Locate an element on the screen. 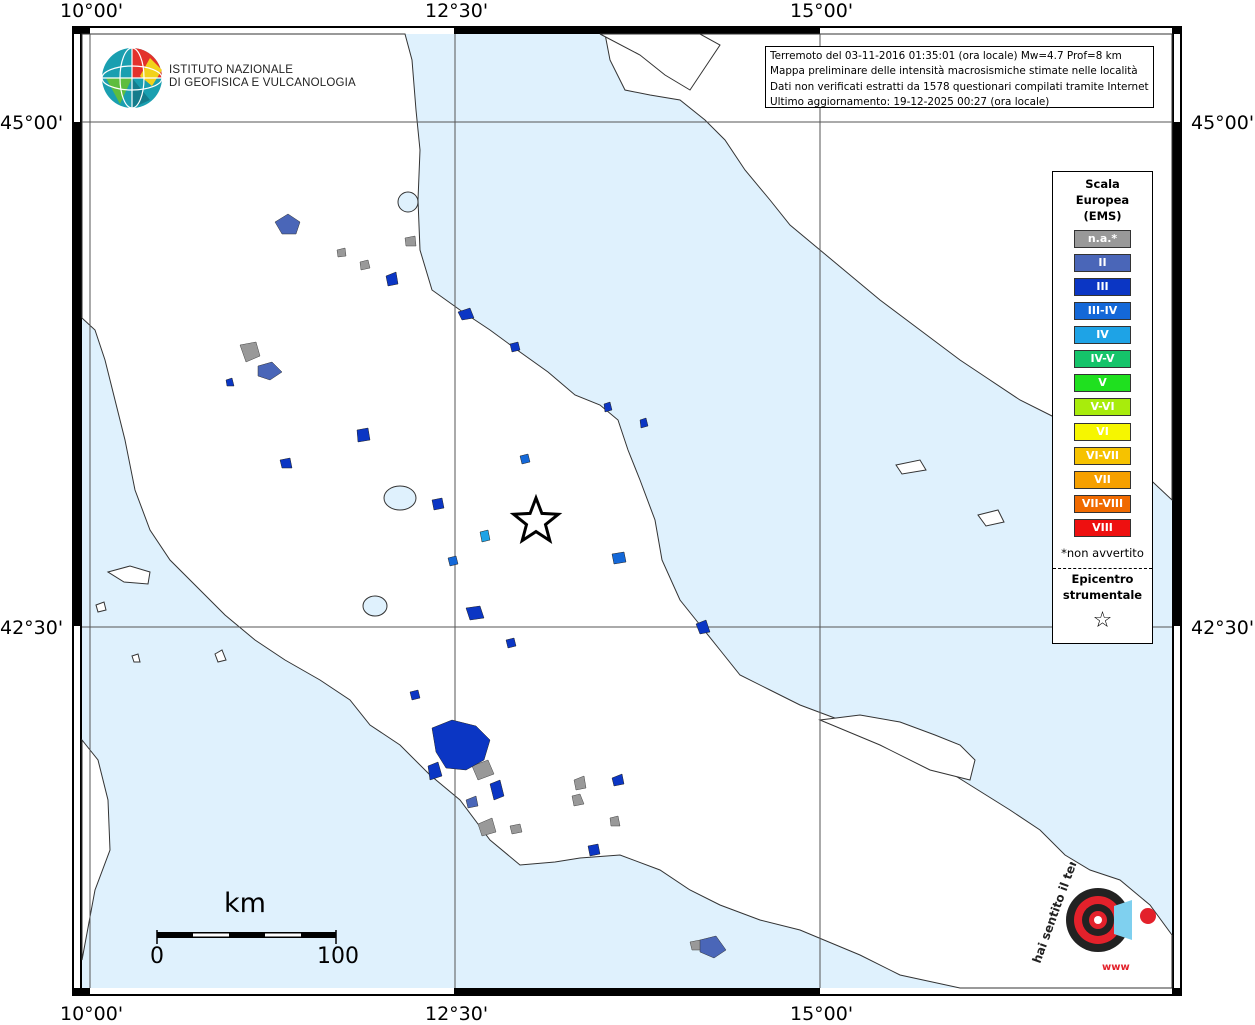 The image size is (1255, 1025). lat-label-left-2: 42°30' is located at coordinates (32, 628).